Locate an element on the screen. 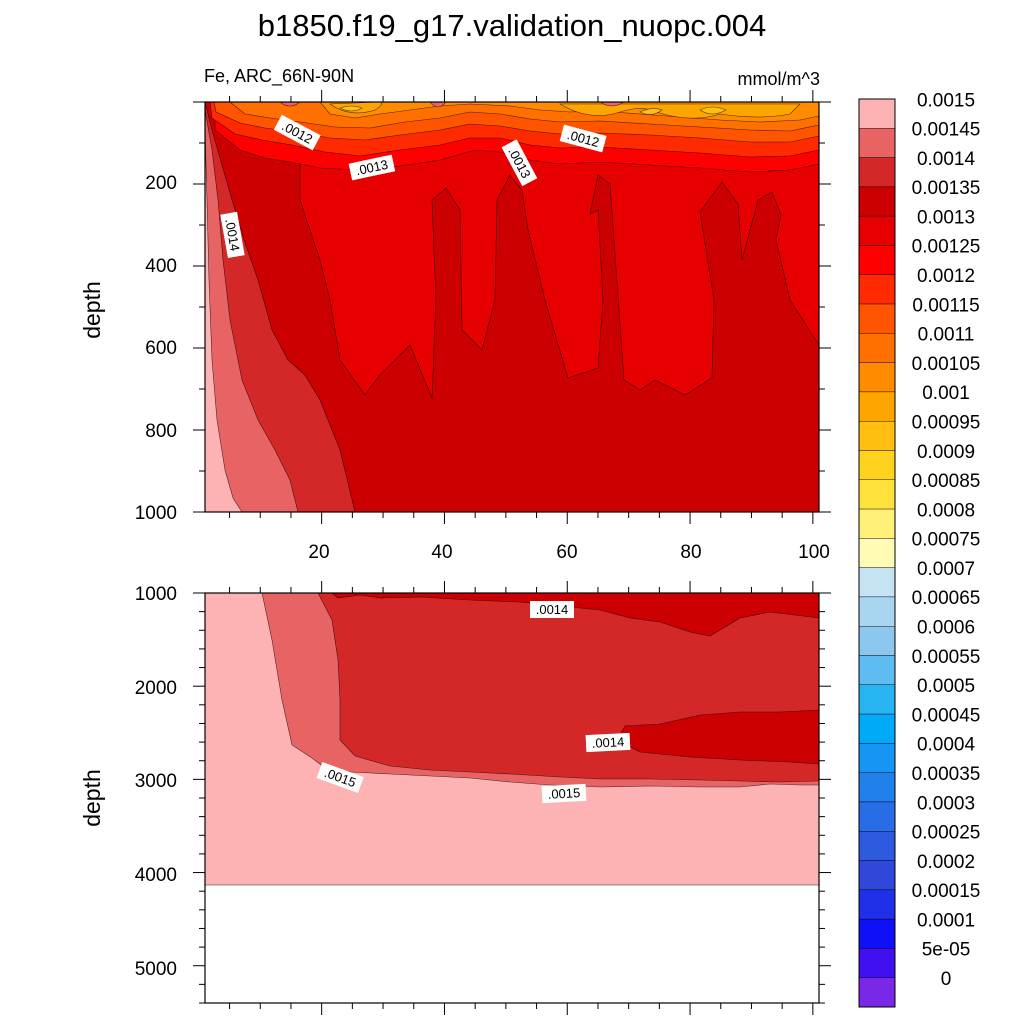  colorbar-label: 0.00055 is located at coordinates (946, 657).